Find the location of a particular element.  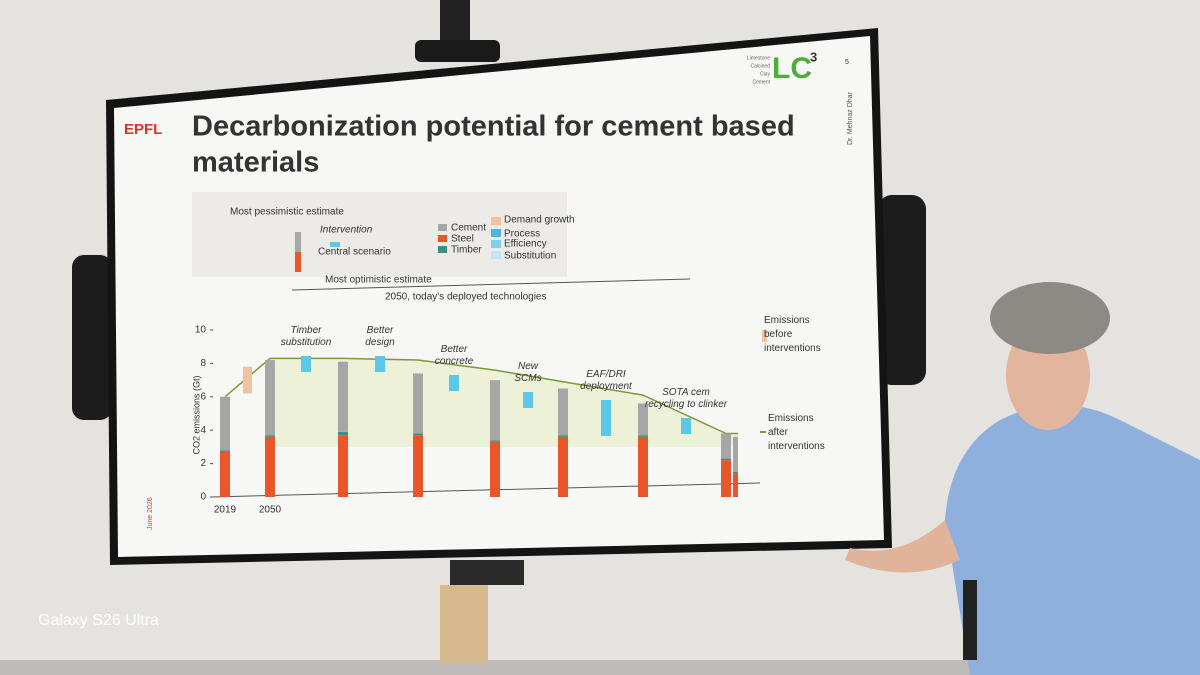

logo: EPFL is located at coordinates (143, 129).